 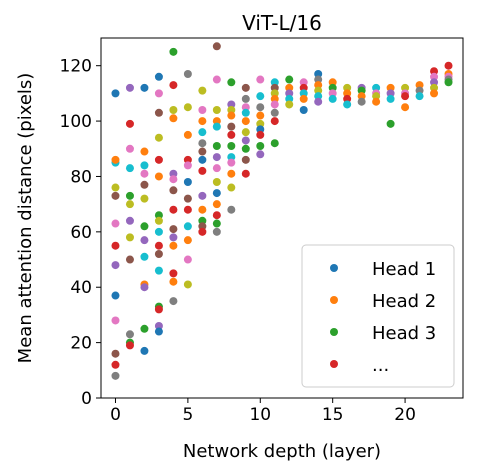 I want to click on x-tick-label: 10, so click(x=260, y=415).